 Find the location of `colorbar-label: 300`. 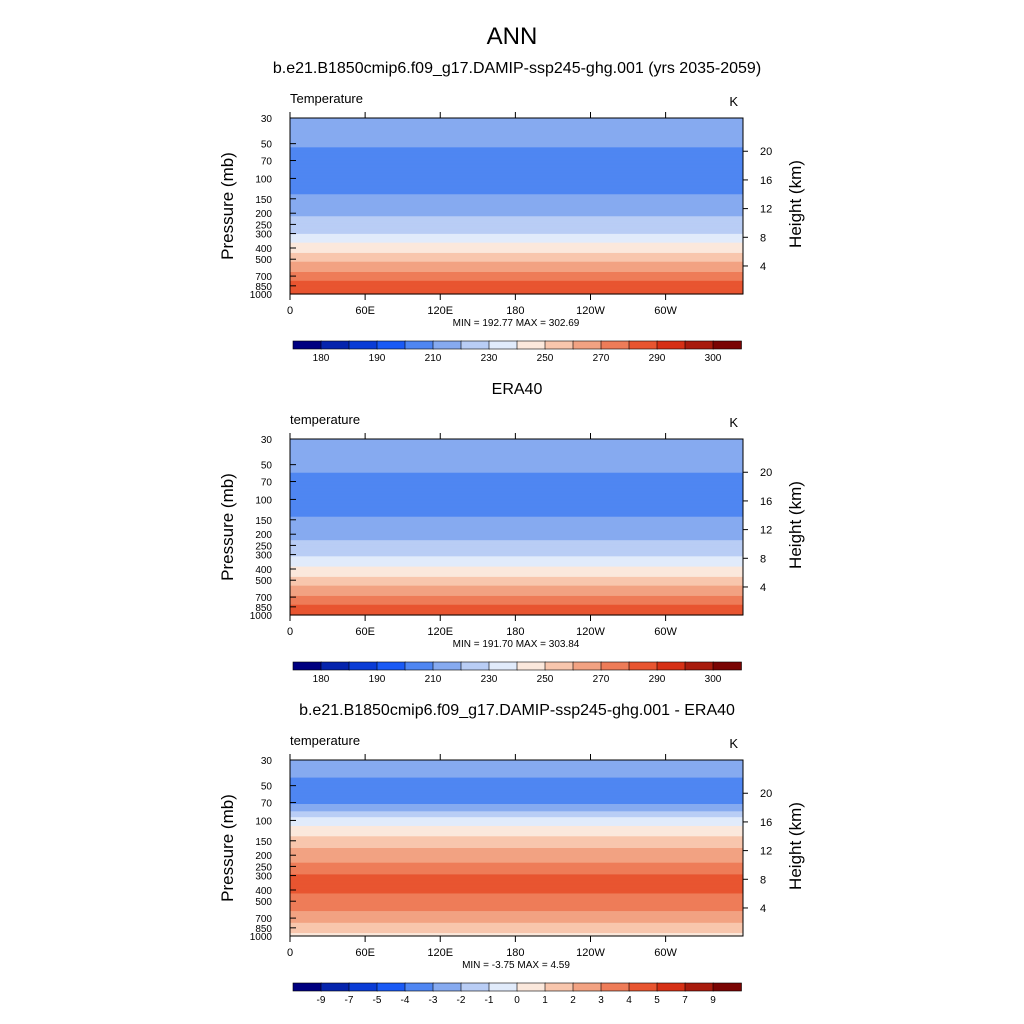

colorbar-label: 300 is located at coordinates (713, 679).